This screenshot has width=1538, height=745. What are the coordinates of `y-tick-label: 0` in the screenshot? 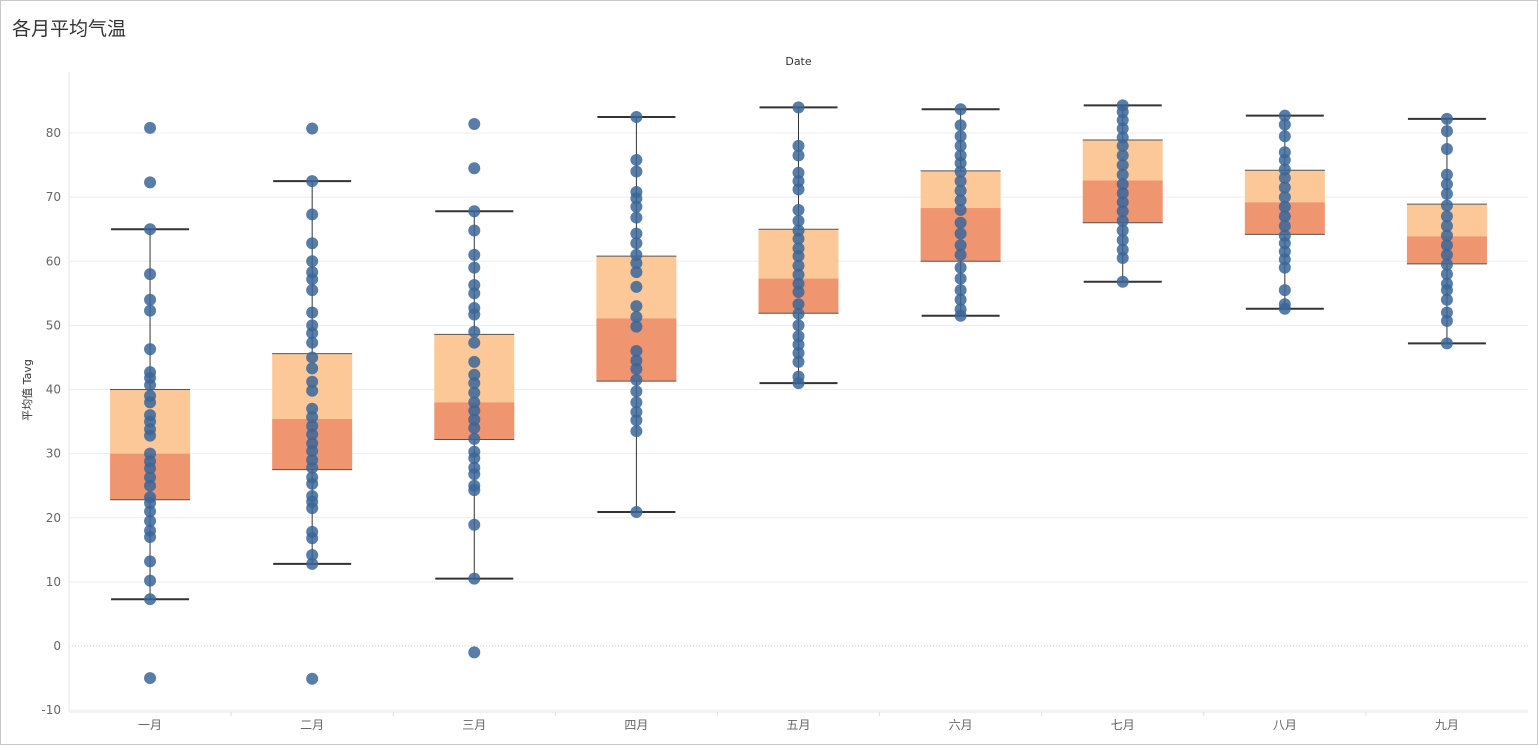 It's located at (57, 646).